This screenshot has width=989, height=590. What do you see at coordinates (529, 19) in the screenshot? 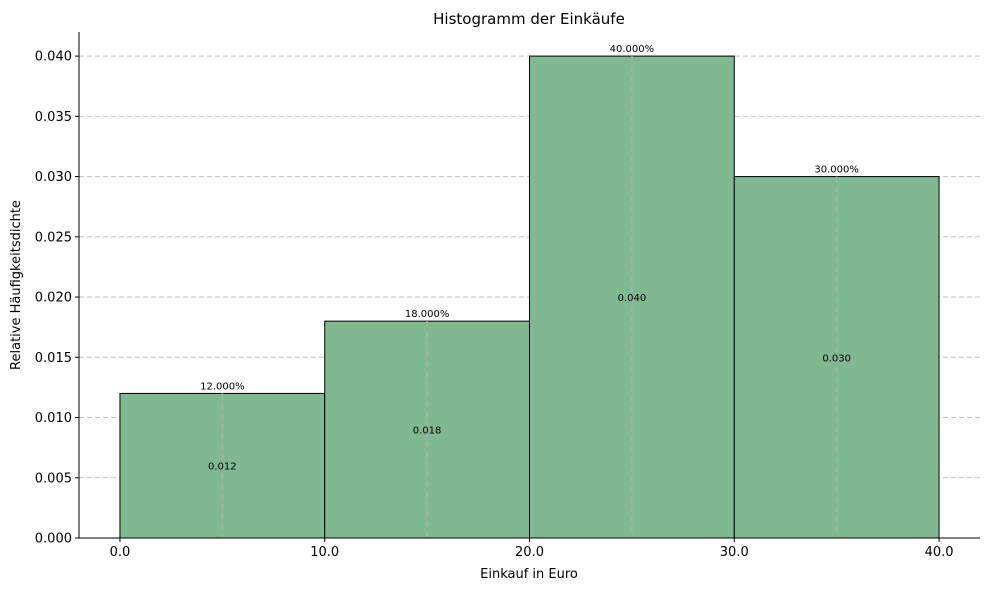
I see `chart-title: Histogramm der Einkäufe` at bounding box center [529, 19].